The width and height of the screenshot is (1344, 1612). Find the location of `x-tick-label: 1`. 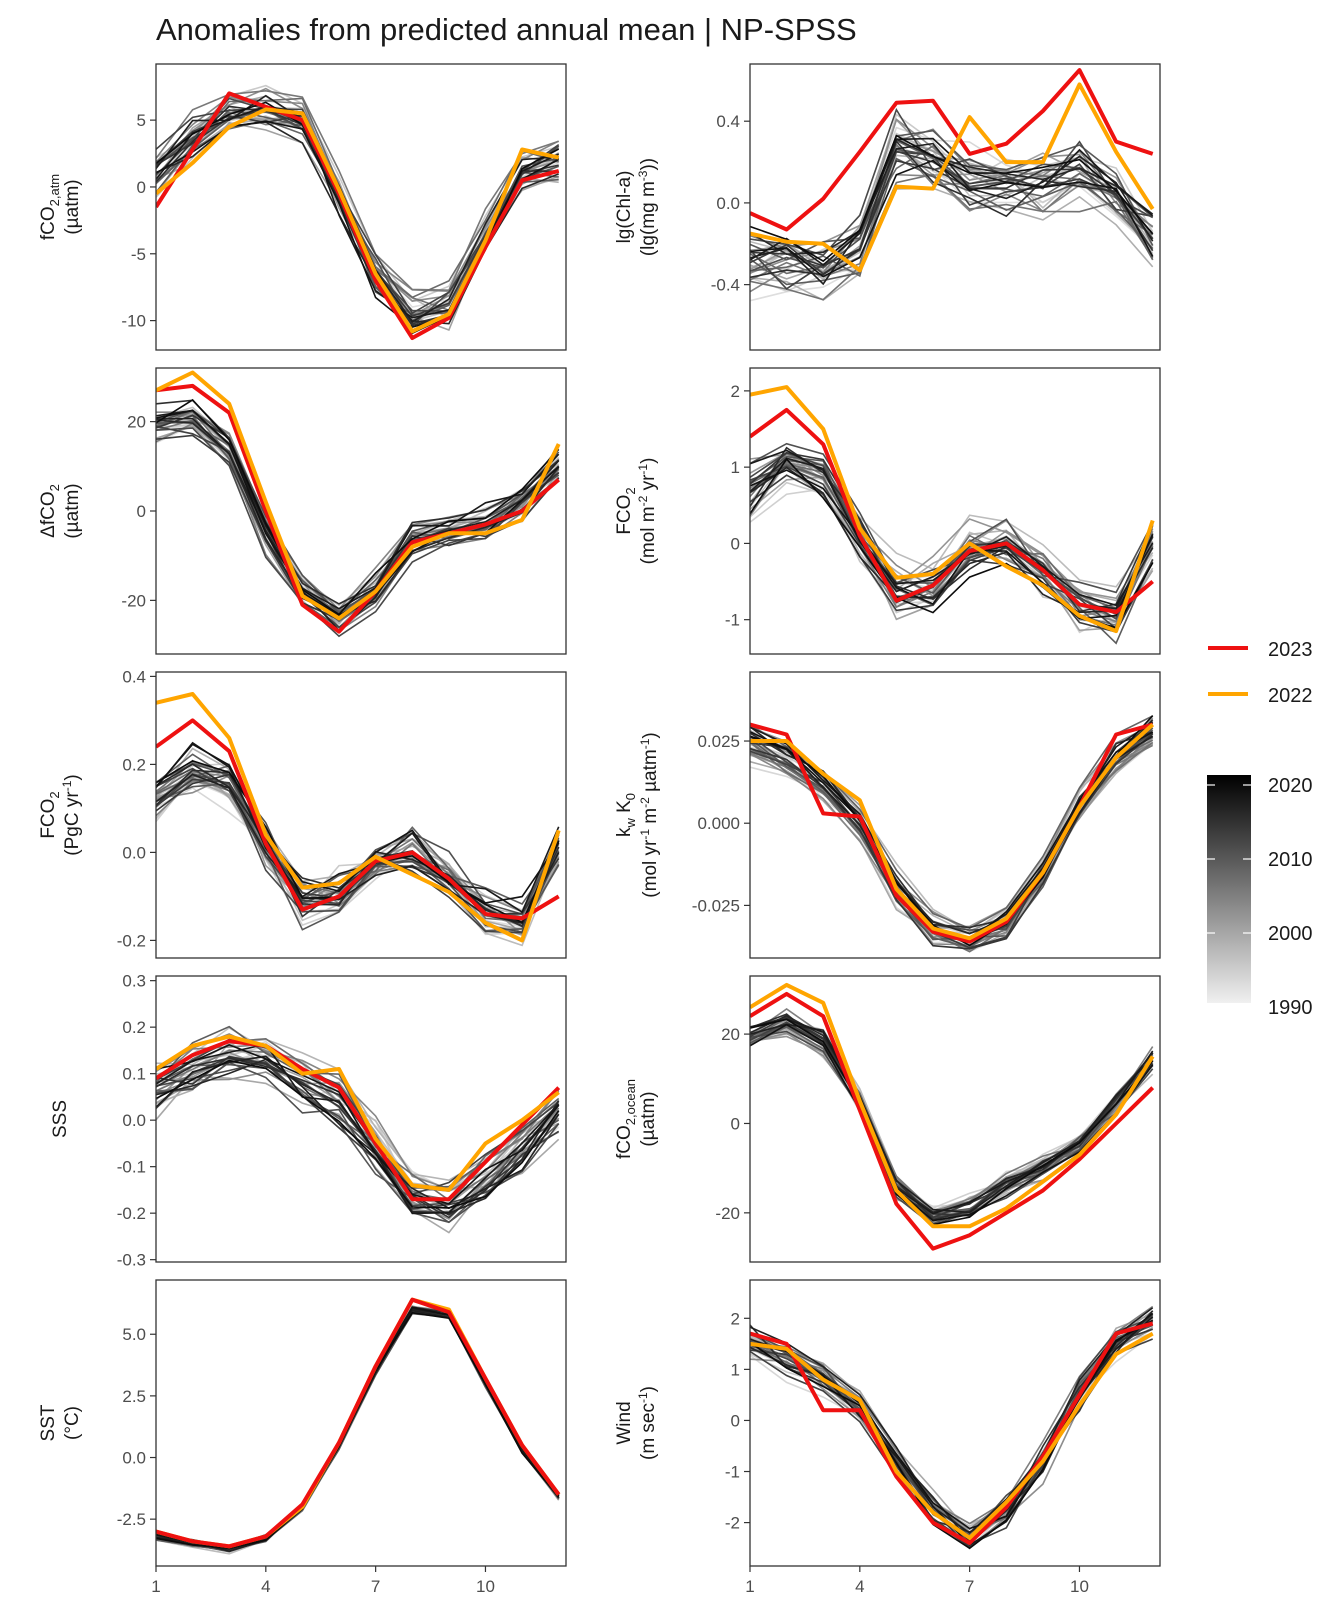

x-tick-label: 1 is located at coordinates (749, 1586).